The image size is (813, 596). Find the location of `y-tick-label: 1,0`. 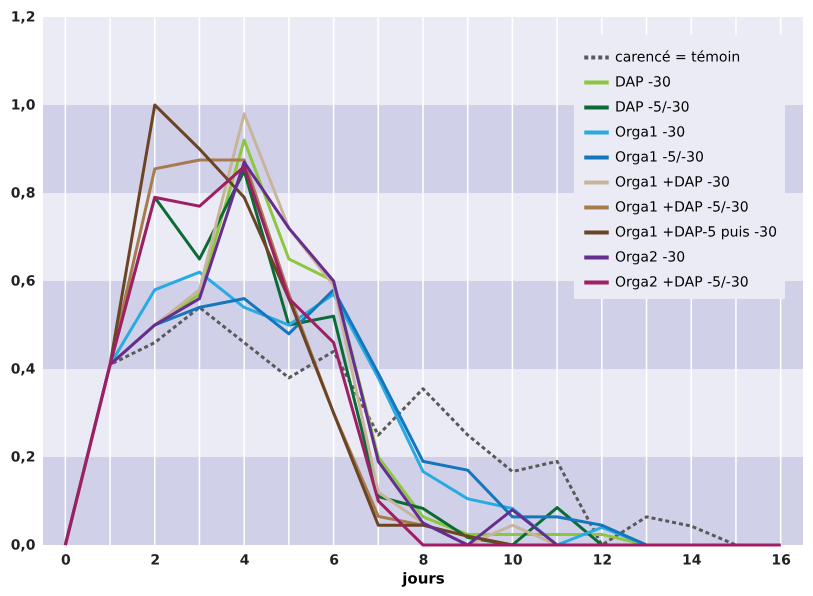

y-tick-label: 1,0 is located at coordinates (23, 106).